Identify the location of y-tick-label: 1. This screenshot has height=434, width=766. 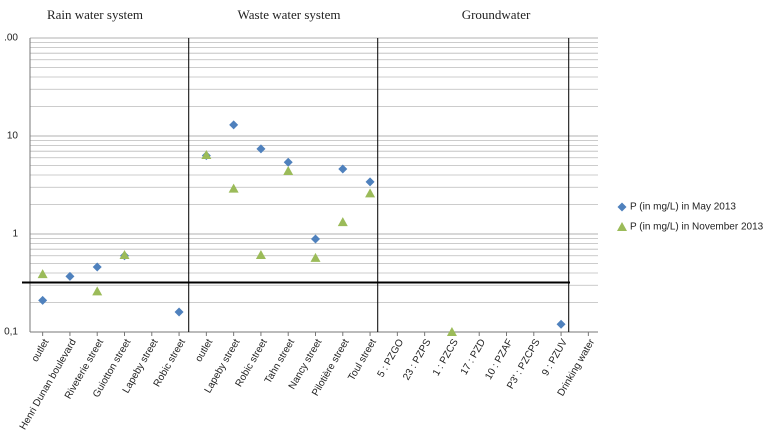
(15, 234).